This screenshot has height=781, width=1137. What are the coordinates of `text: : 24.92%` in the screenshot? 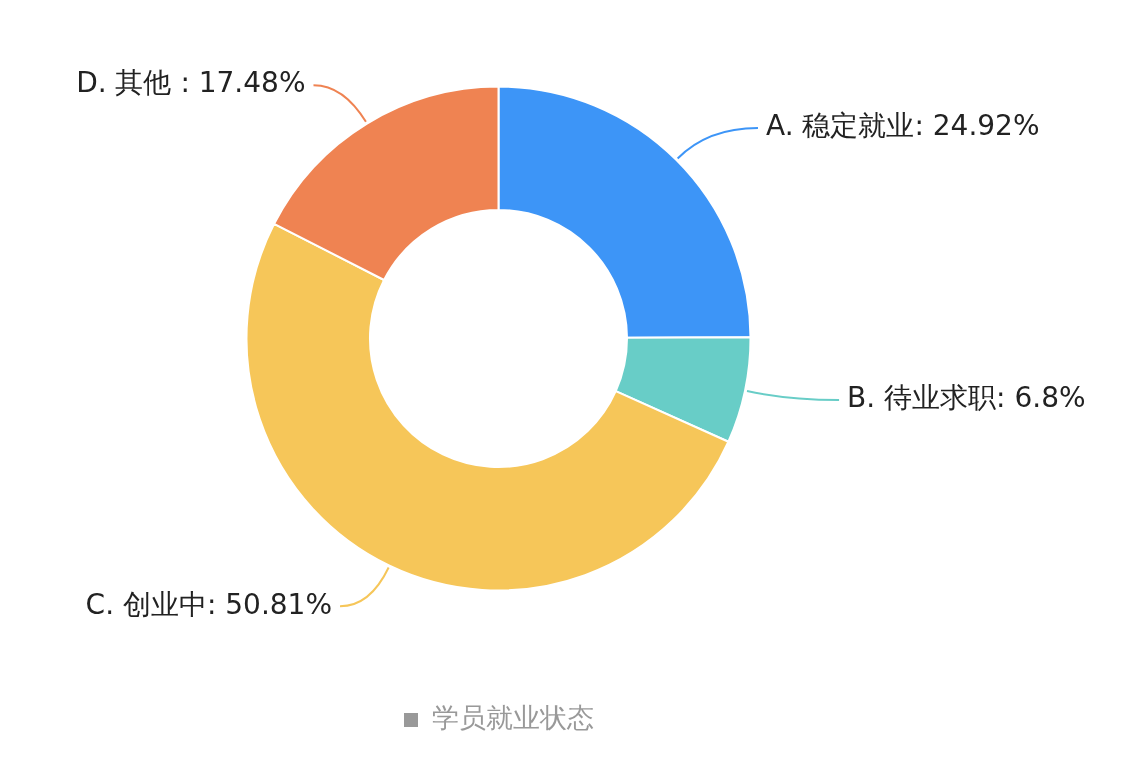 It's located at (977, 126).